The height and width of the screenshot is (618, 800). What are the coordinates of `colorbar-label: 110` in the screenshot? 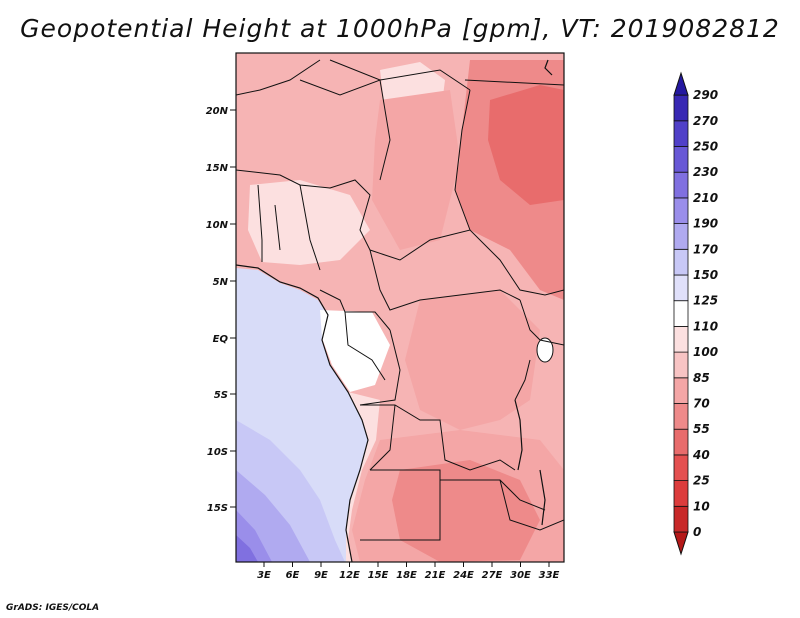 It's located at (705, 326).